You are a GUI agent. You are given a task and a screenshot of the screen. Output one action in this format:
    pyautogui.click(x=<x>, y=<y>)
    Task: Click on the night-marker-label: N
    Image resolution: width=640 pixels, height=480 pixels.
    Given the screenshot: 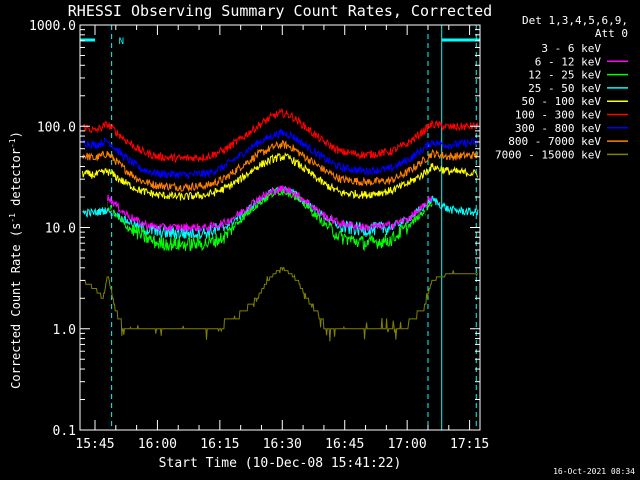 What is the action you would take?
    pyautogui.click(x=121, y=42)
    